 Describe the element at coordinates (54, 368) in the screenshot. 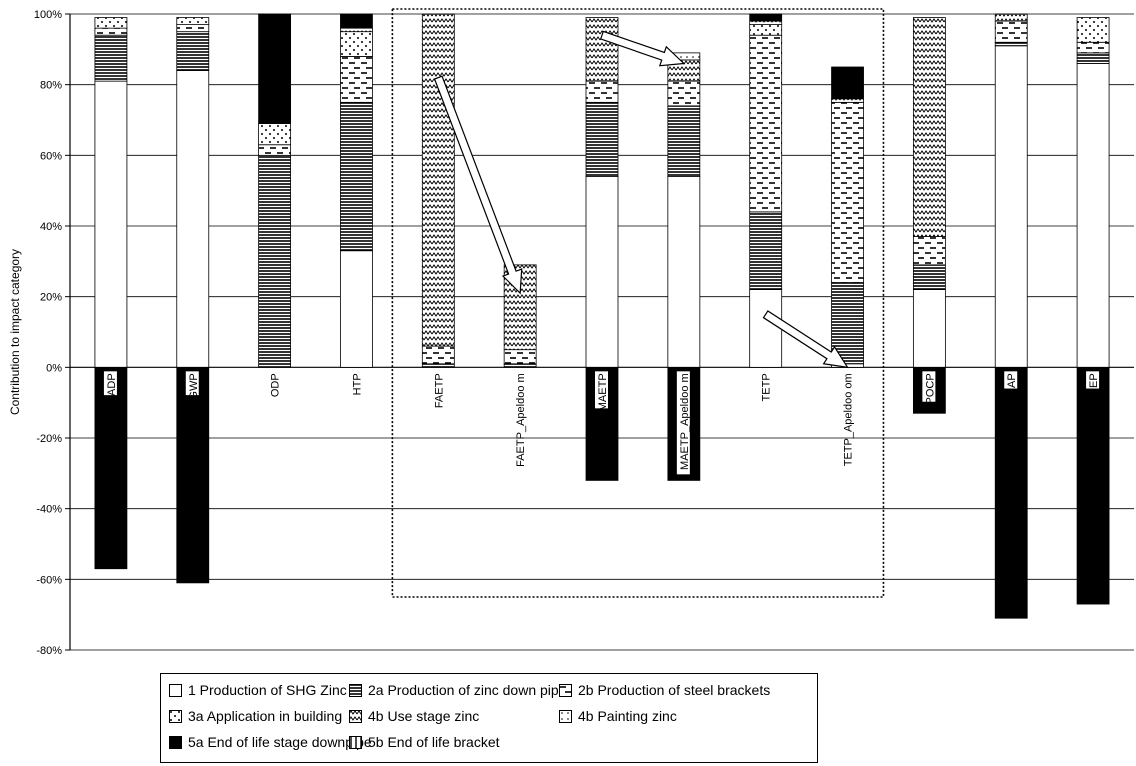

I see `y-tick-label: 0%` at that location.